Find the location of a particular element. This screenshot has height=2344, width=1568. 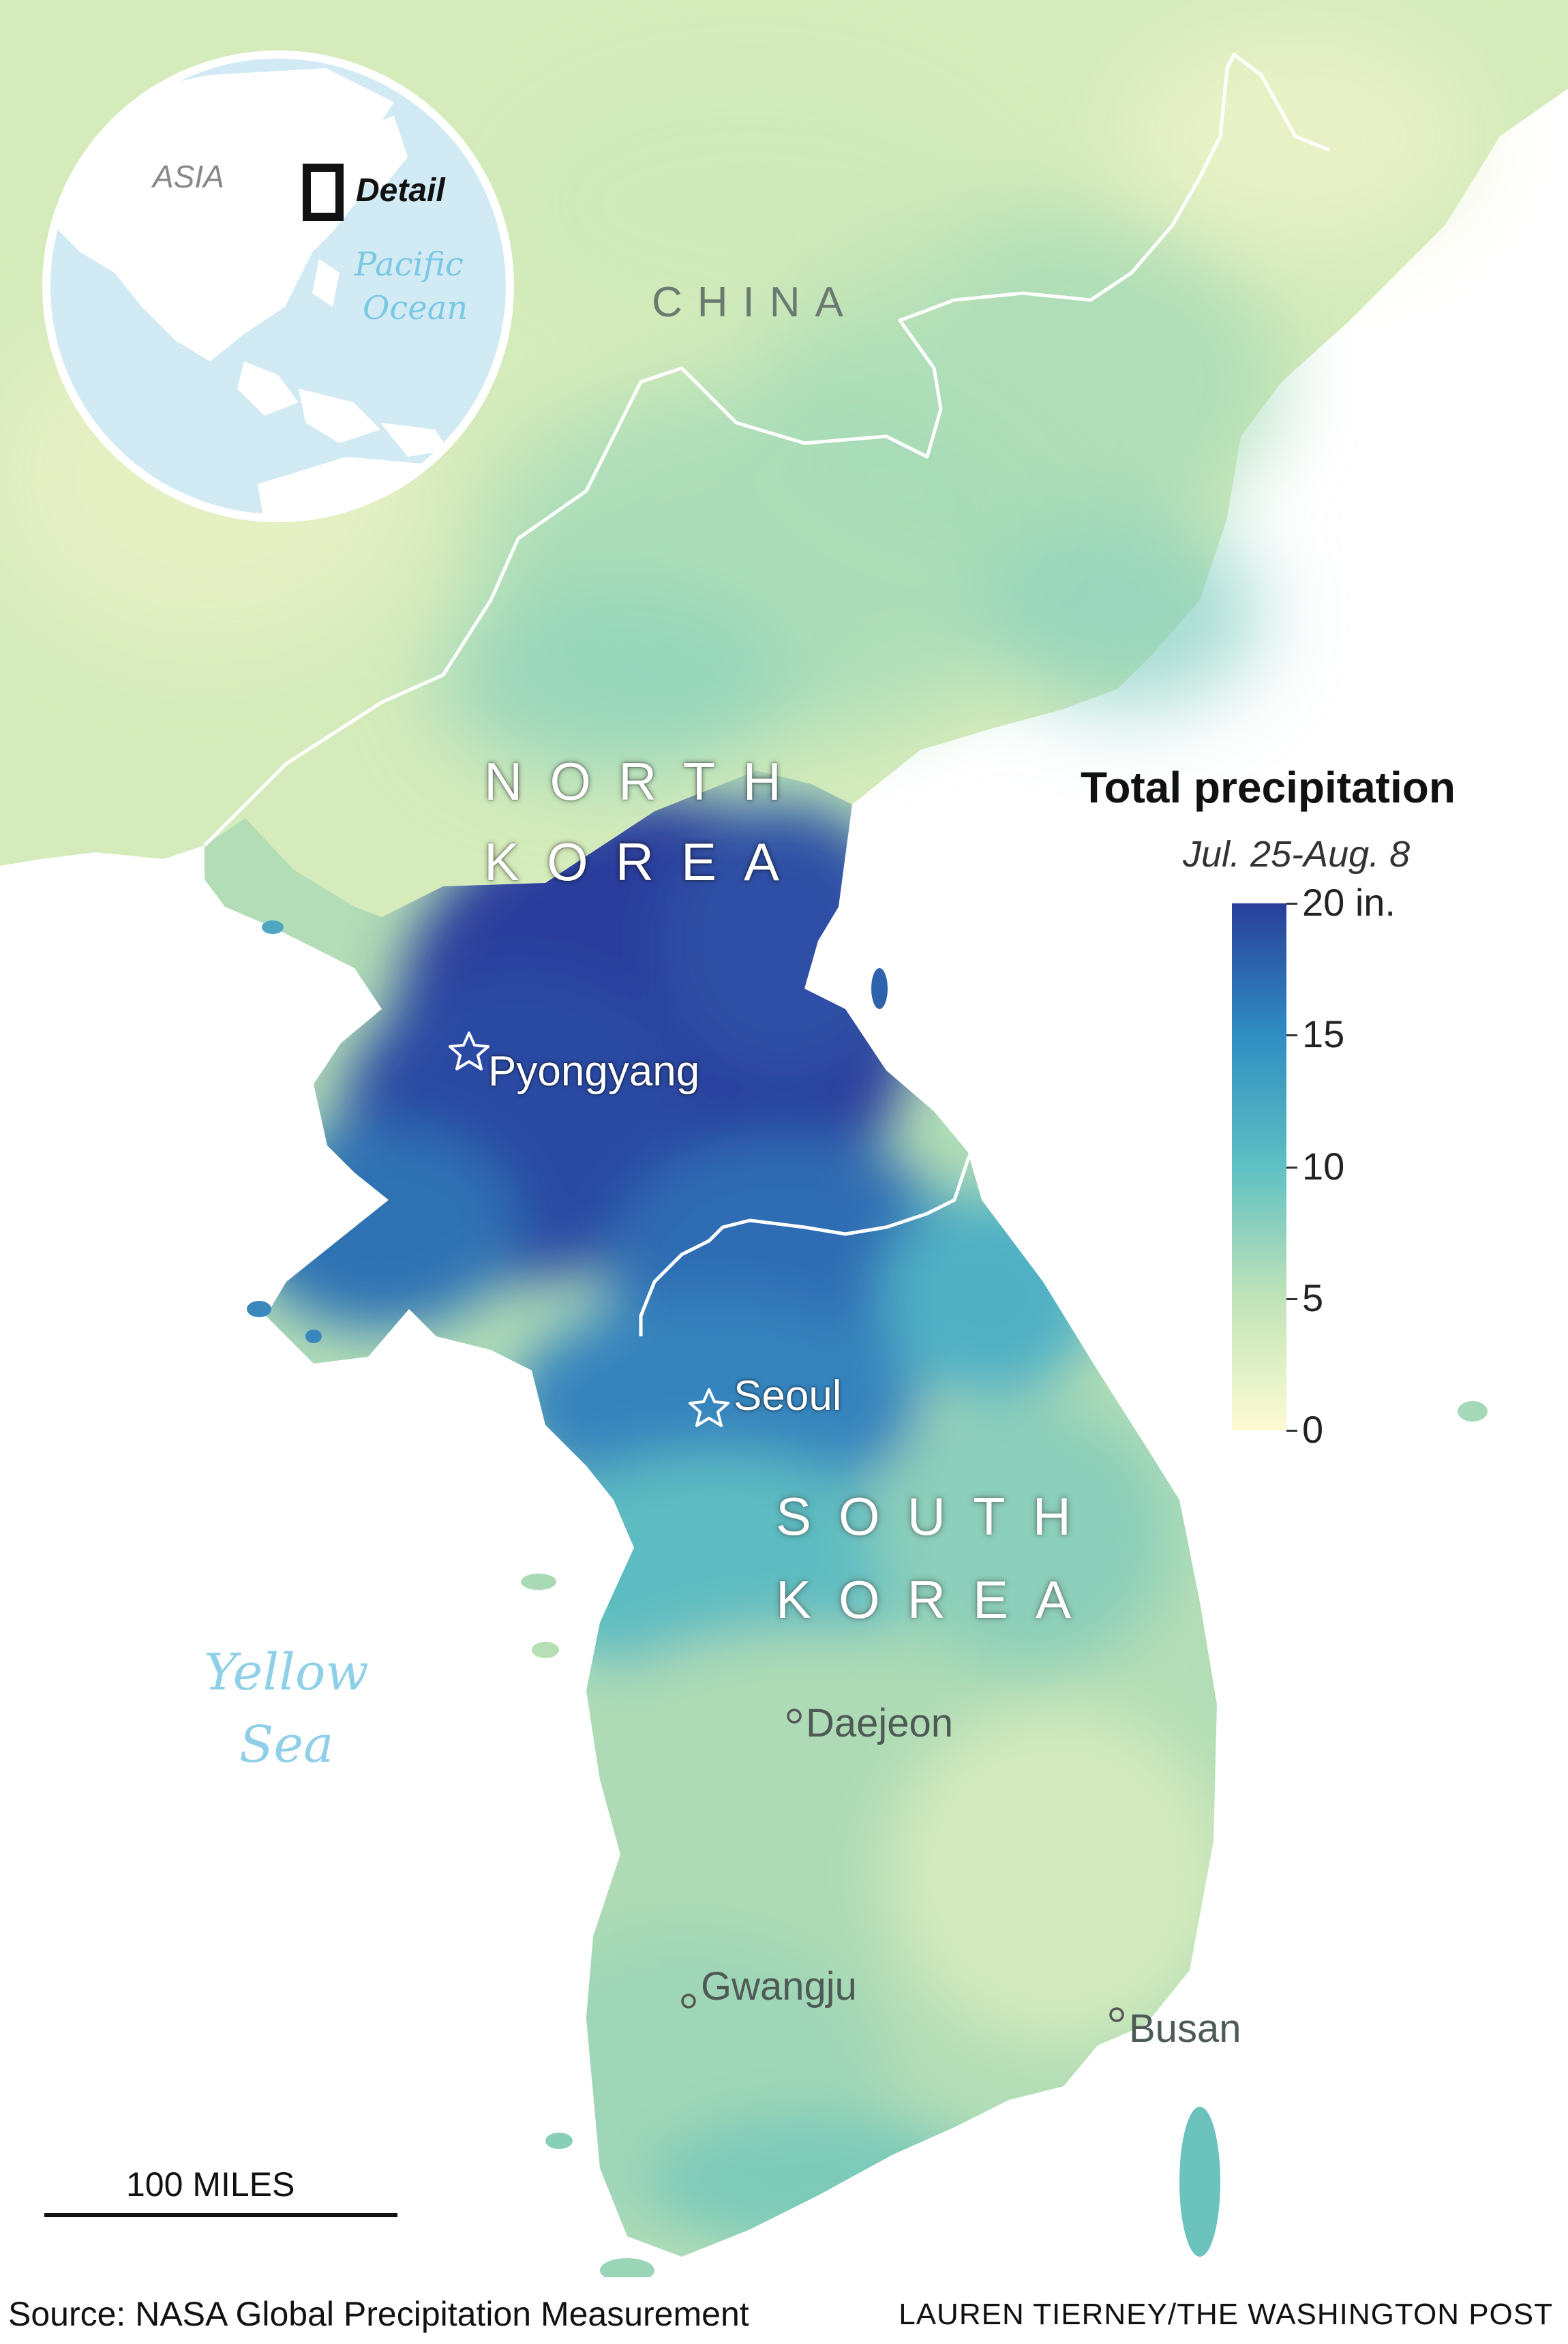

inset-ocean-label-1: Pacific is located at coordinates (410, 264).